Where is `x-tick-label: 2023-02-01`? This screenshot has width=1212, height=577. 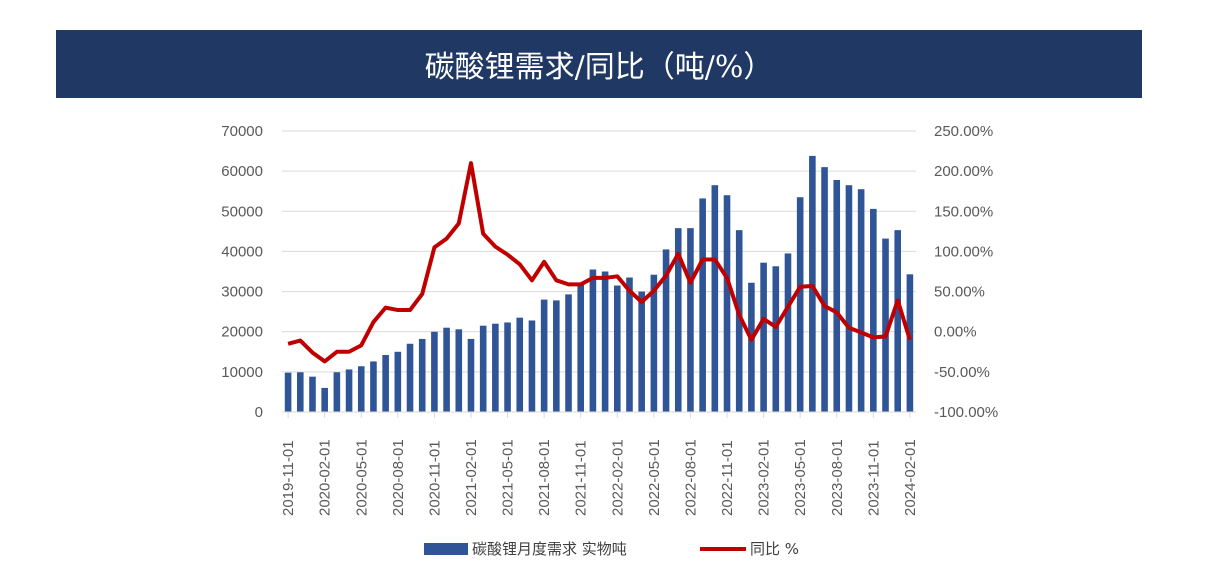
x-tick-label: 2023-02-01 is located at coordinates (764, 477).